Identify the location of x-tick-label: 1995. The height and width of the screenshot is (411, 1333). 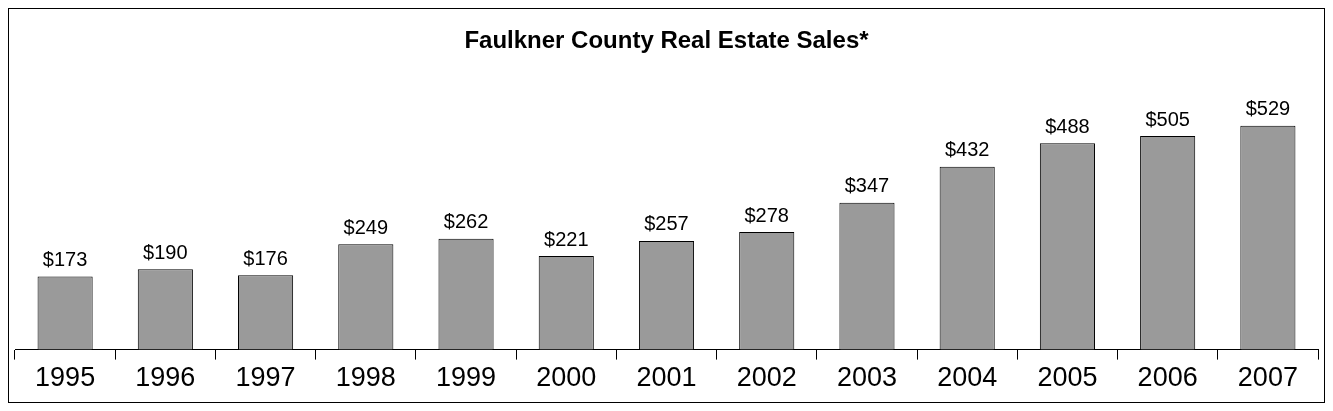
(65, 377).